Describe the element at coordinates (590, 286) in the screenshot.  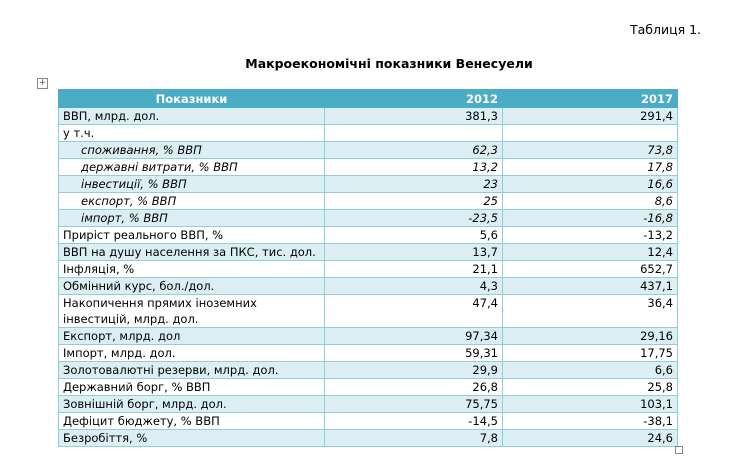
I see `value-2017: 437,1` at that location.